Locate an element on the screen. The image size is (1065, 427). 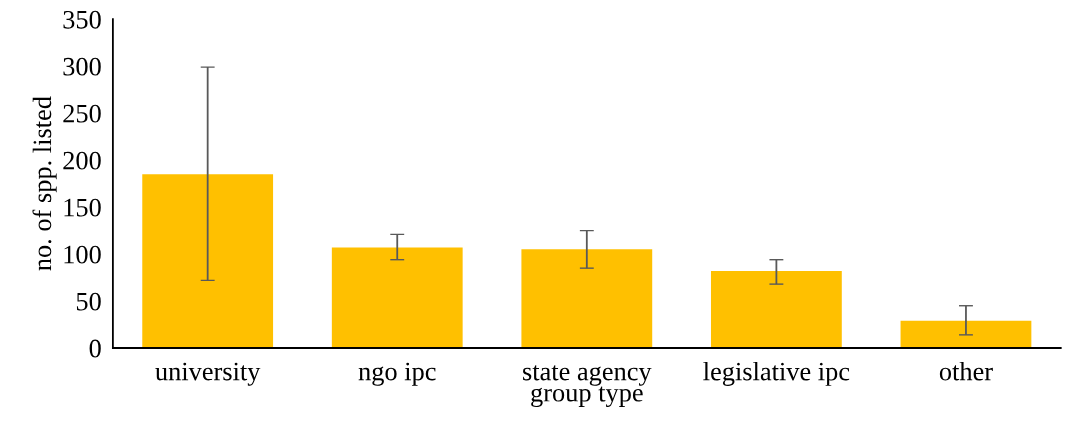
x-tick-label: other is located at coordinates (966, 371).